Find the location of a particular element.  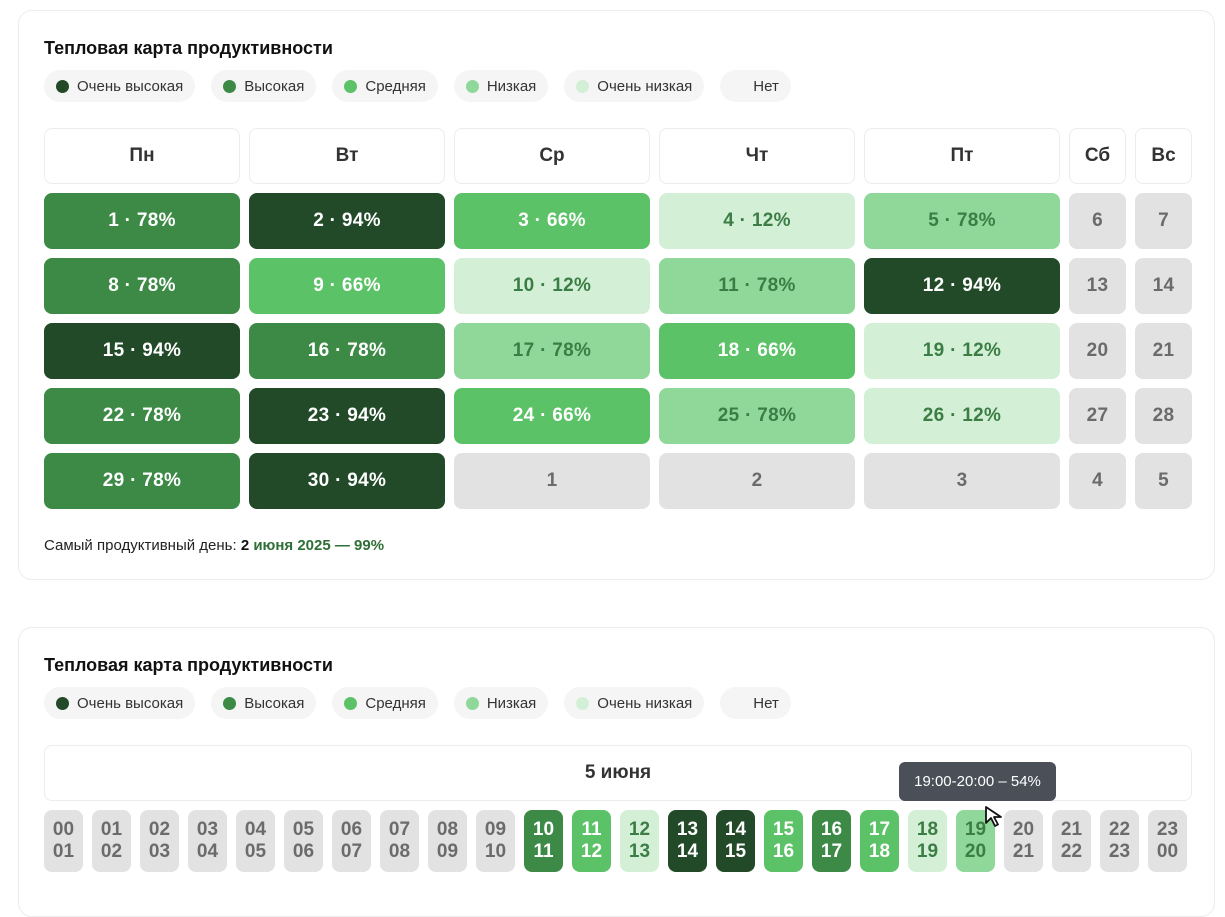

hour-cell: 21 22 is located at coordinates (1071, 841).